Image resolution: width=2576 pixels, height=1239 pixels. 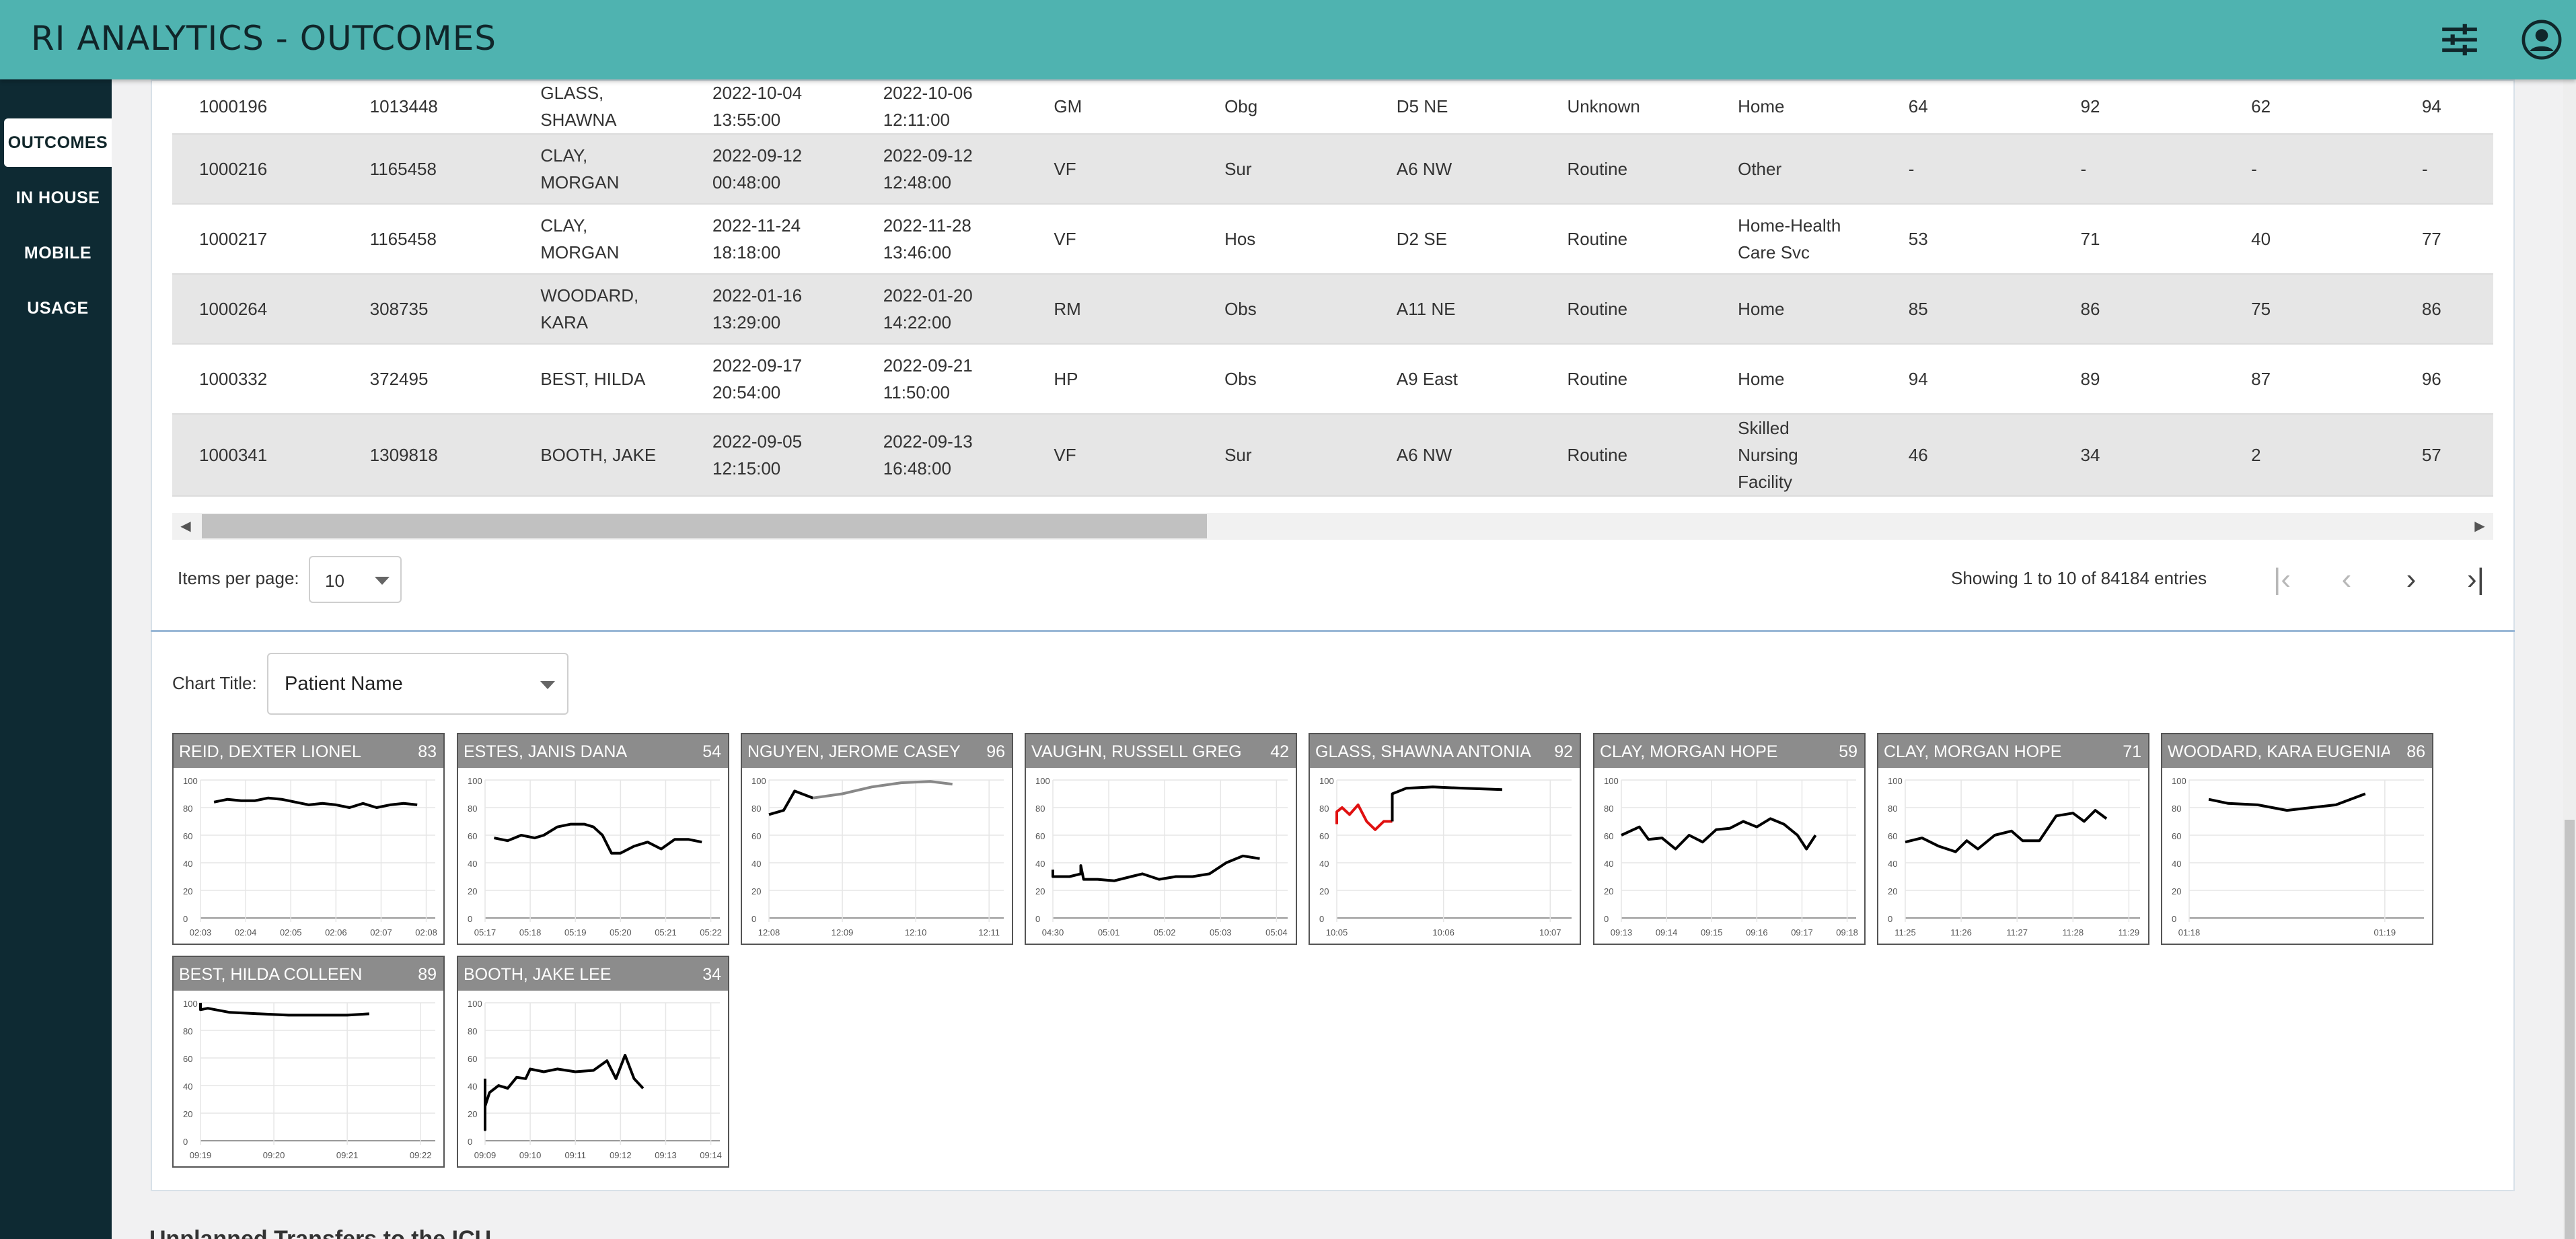 What do you see at coordinates (599, 309) in the screenshot?
I see `table-cell: WOODARD, KARA` at bounding box center [599, 309].